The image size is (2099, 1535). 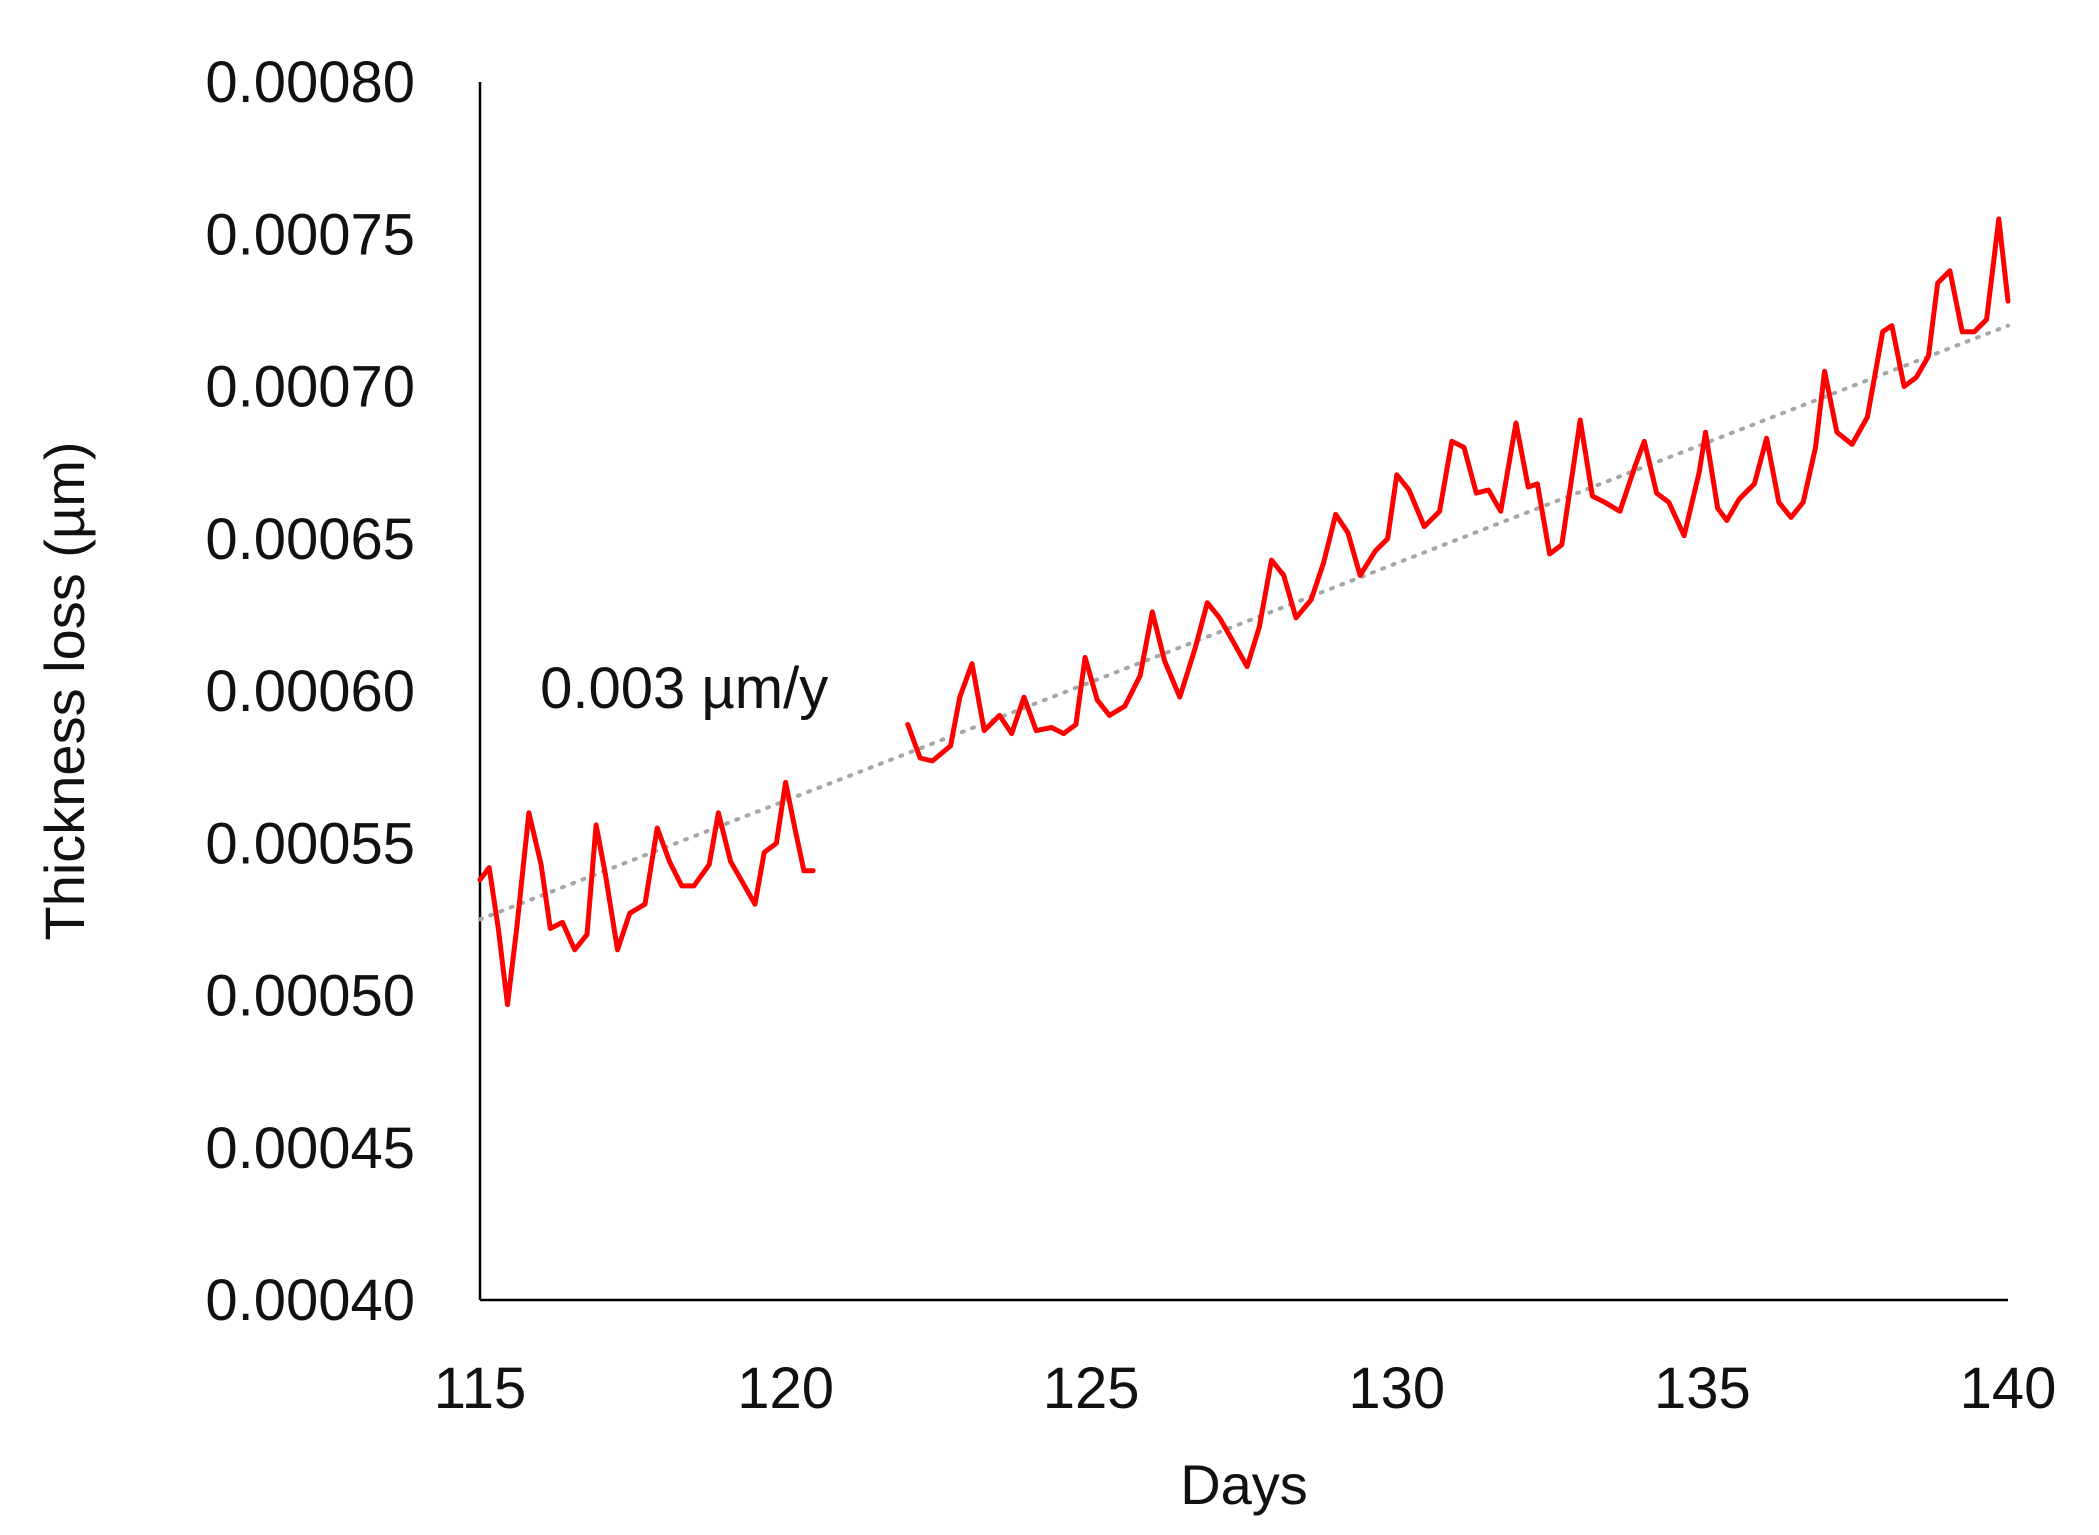 I want to click on x-tick-label: 125, so click(x=1091, y=1388).